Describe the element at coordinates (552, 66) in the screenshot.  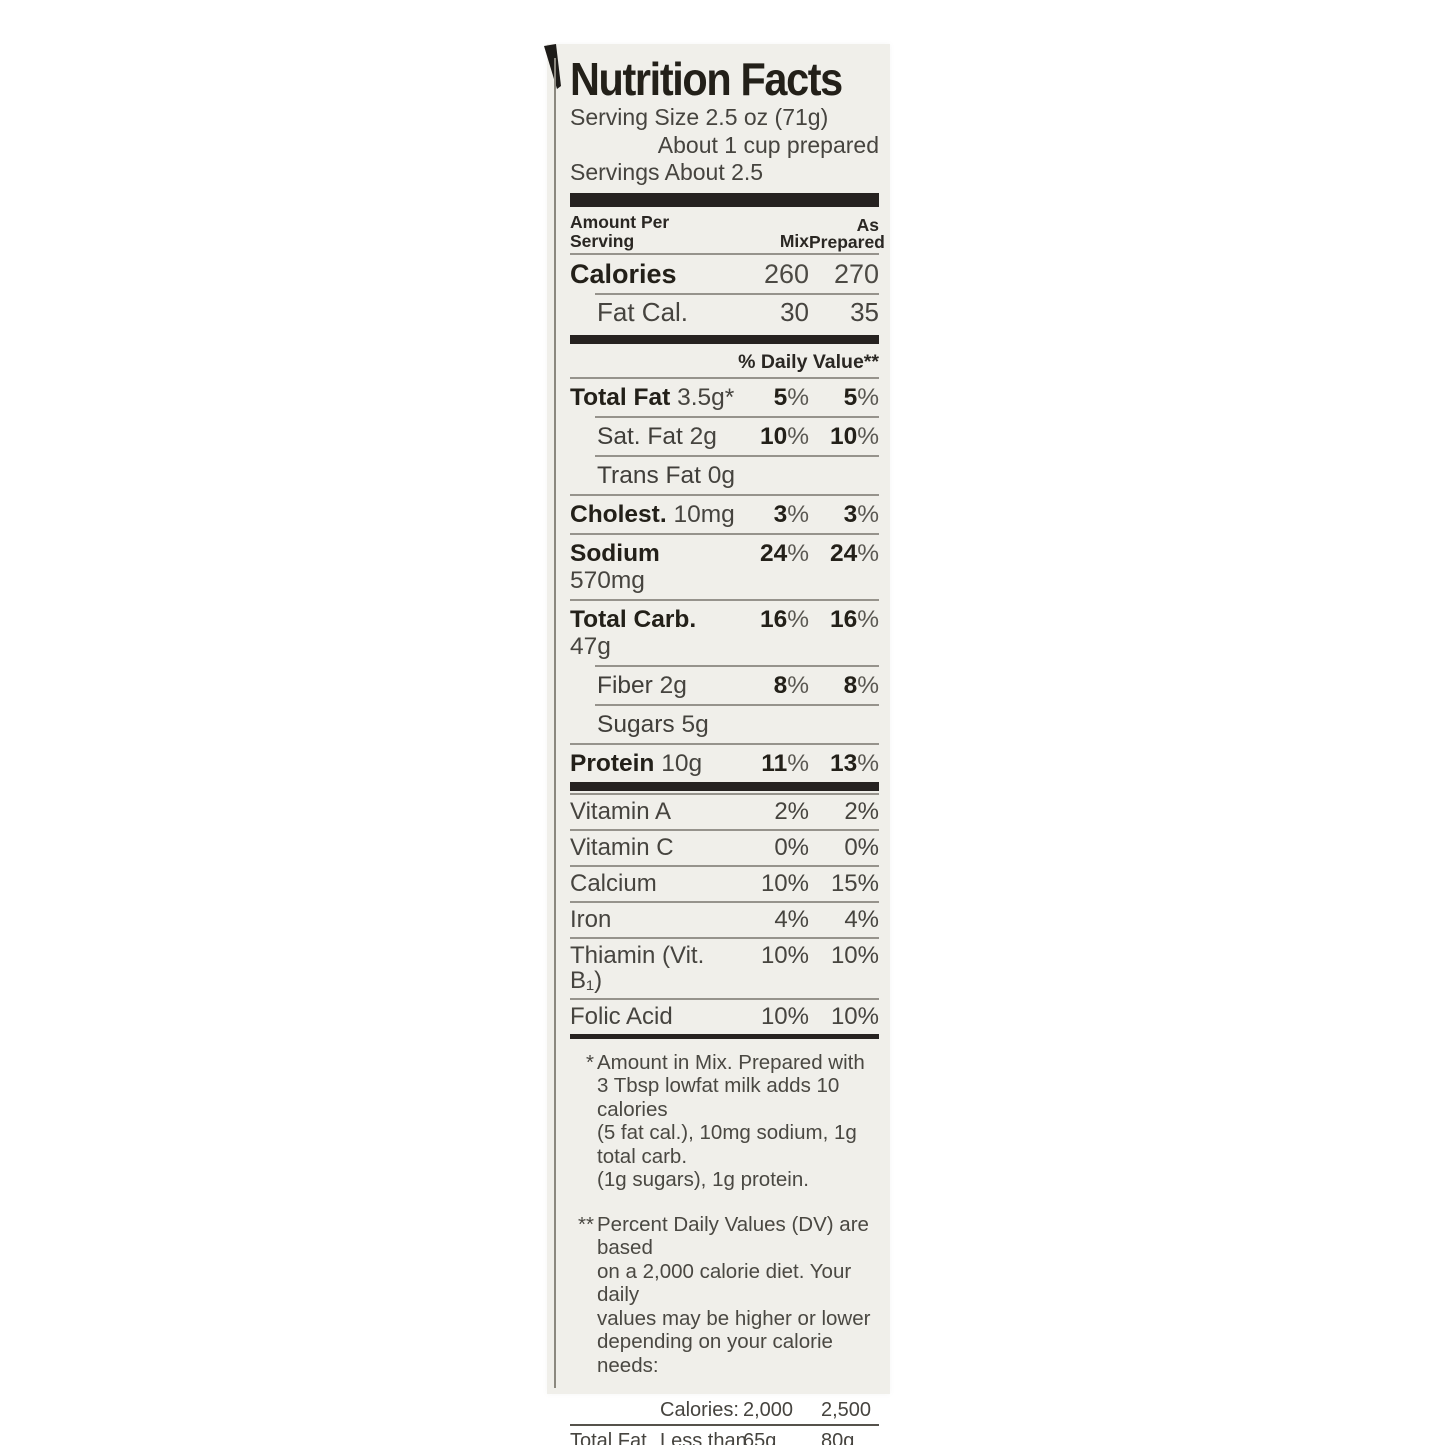
I see `corner-print-mark` at that location.